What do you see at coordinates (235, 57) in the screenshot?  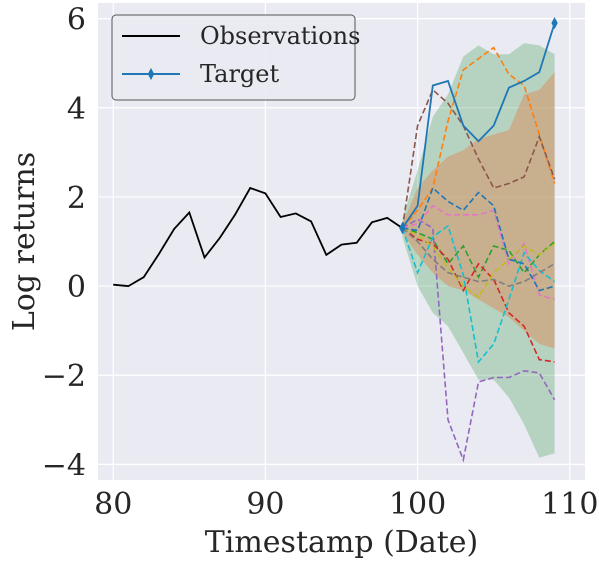 I see `legend: Observations Target` at bounding box center [235, 57].